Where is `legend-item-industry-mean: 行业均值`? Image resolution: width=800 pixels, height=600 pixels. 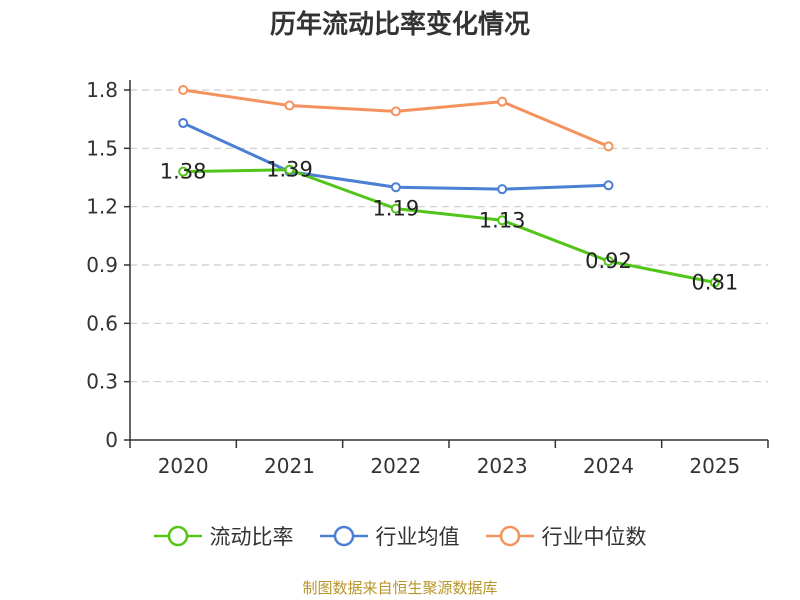 legend-item-industry-mean: 行业均值 is located at coordinates (389, 536).